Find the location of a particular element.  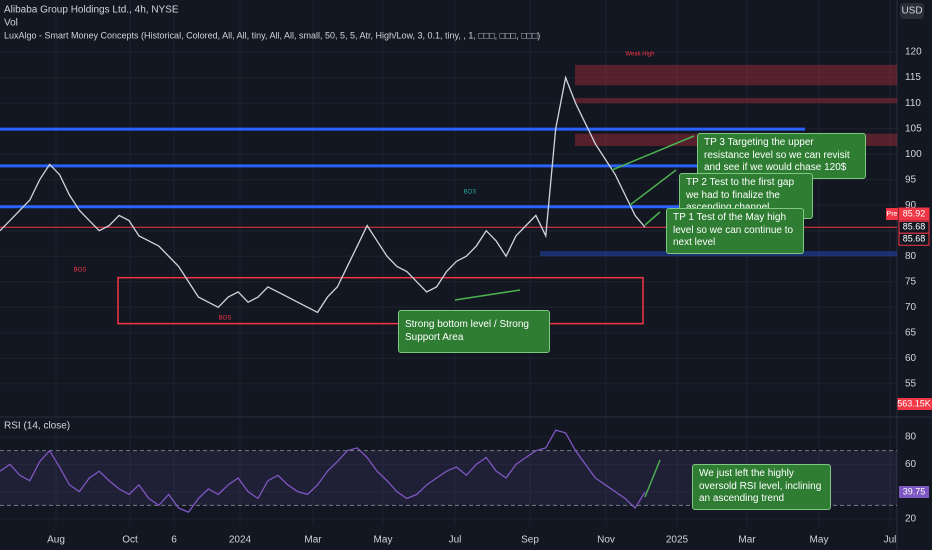

y-tick-label: 20 is located at coordinates (911, 519).